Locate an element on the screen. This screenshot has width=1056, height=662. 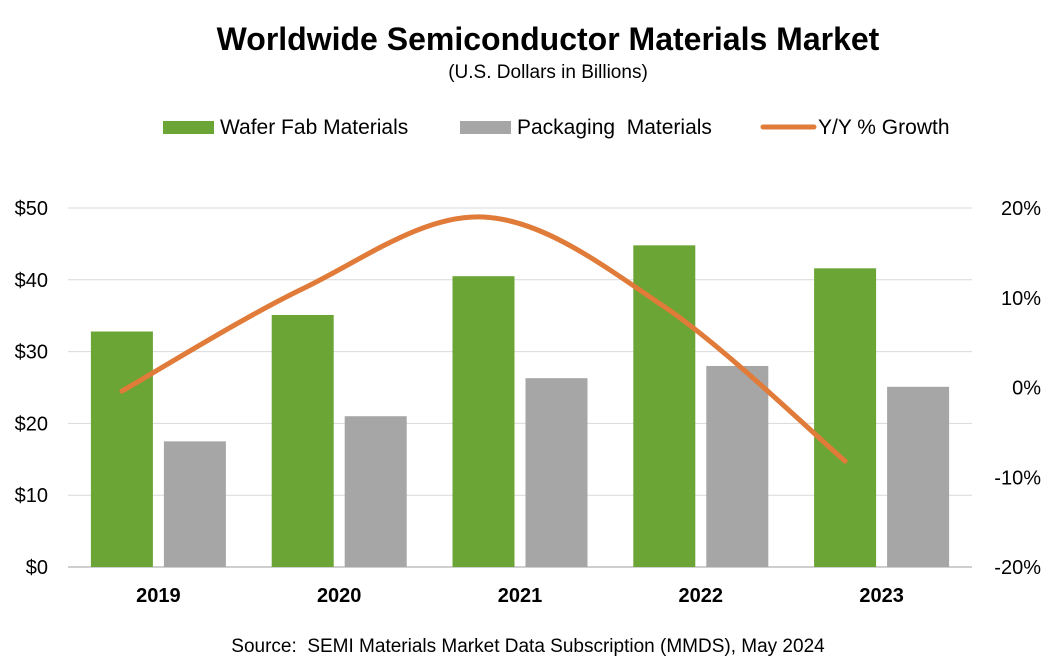
bar-wafer-fab-2019 is located at coordinates (121, 449).